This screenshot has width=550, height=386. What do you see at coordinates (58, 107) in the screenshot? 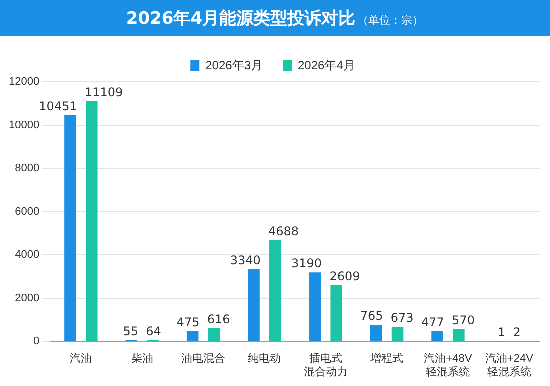
I see `data-label: 10451` at bounding box center [58, 107].